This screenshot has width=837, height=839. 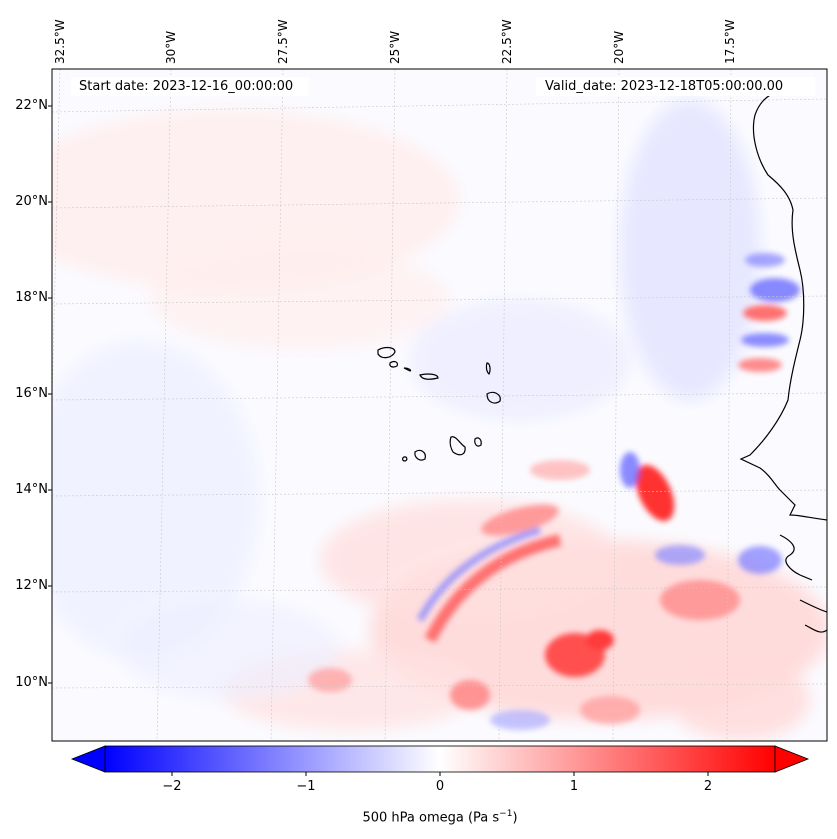 I want to click on island-maio, so click(x=478, y=442).